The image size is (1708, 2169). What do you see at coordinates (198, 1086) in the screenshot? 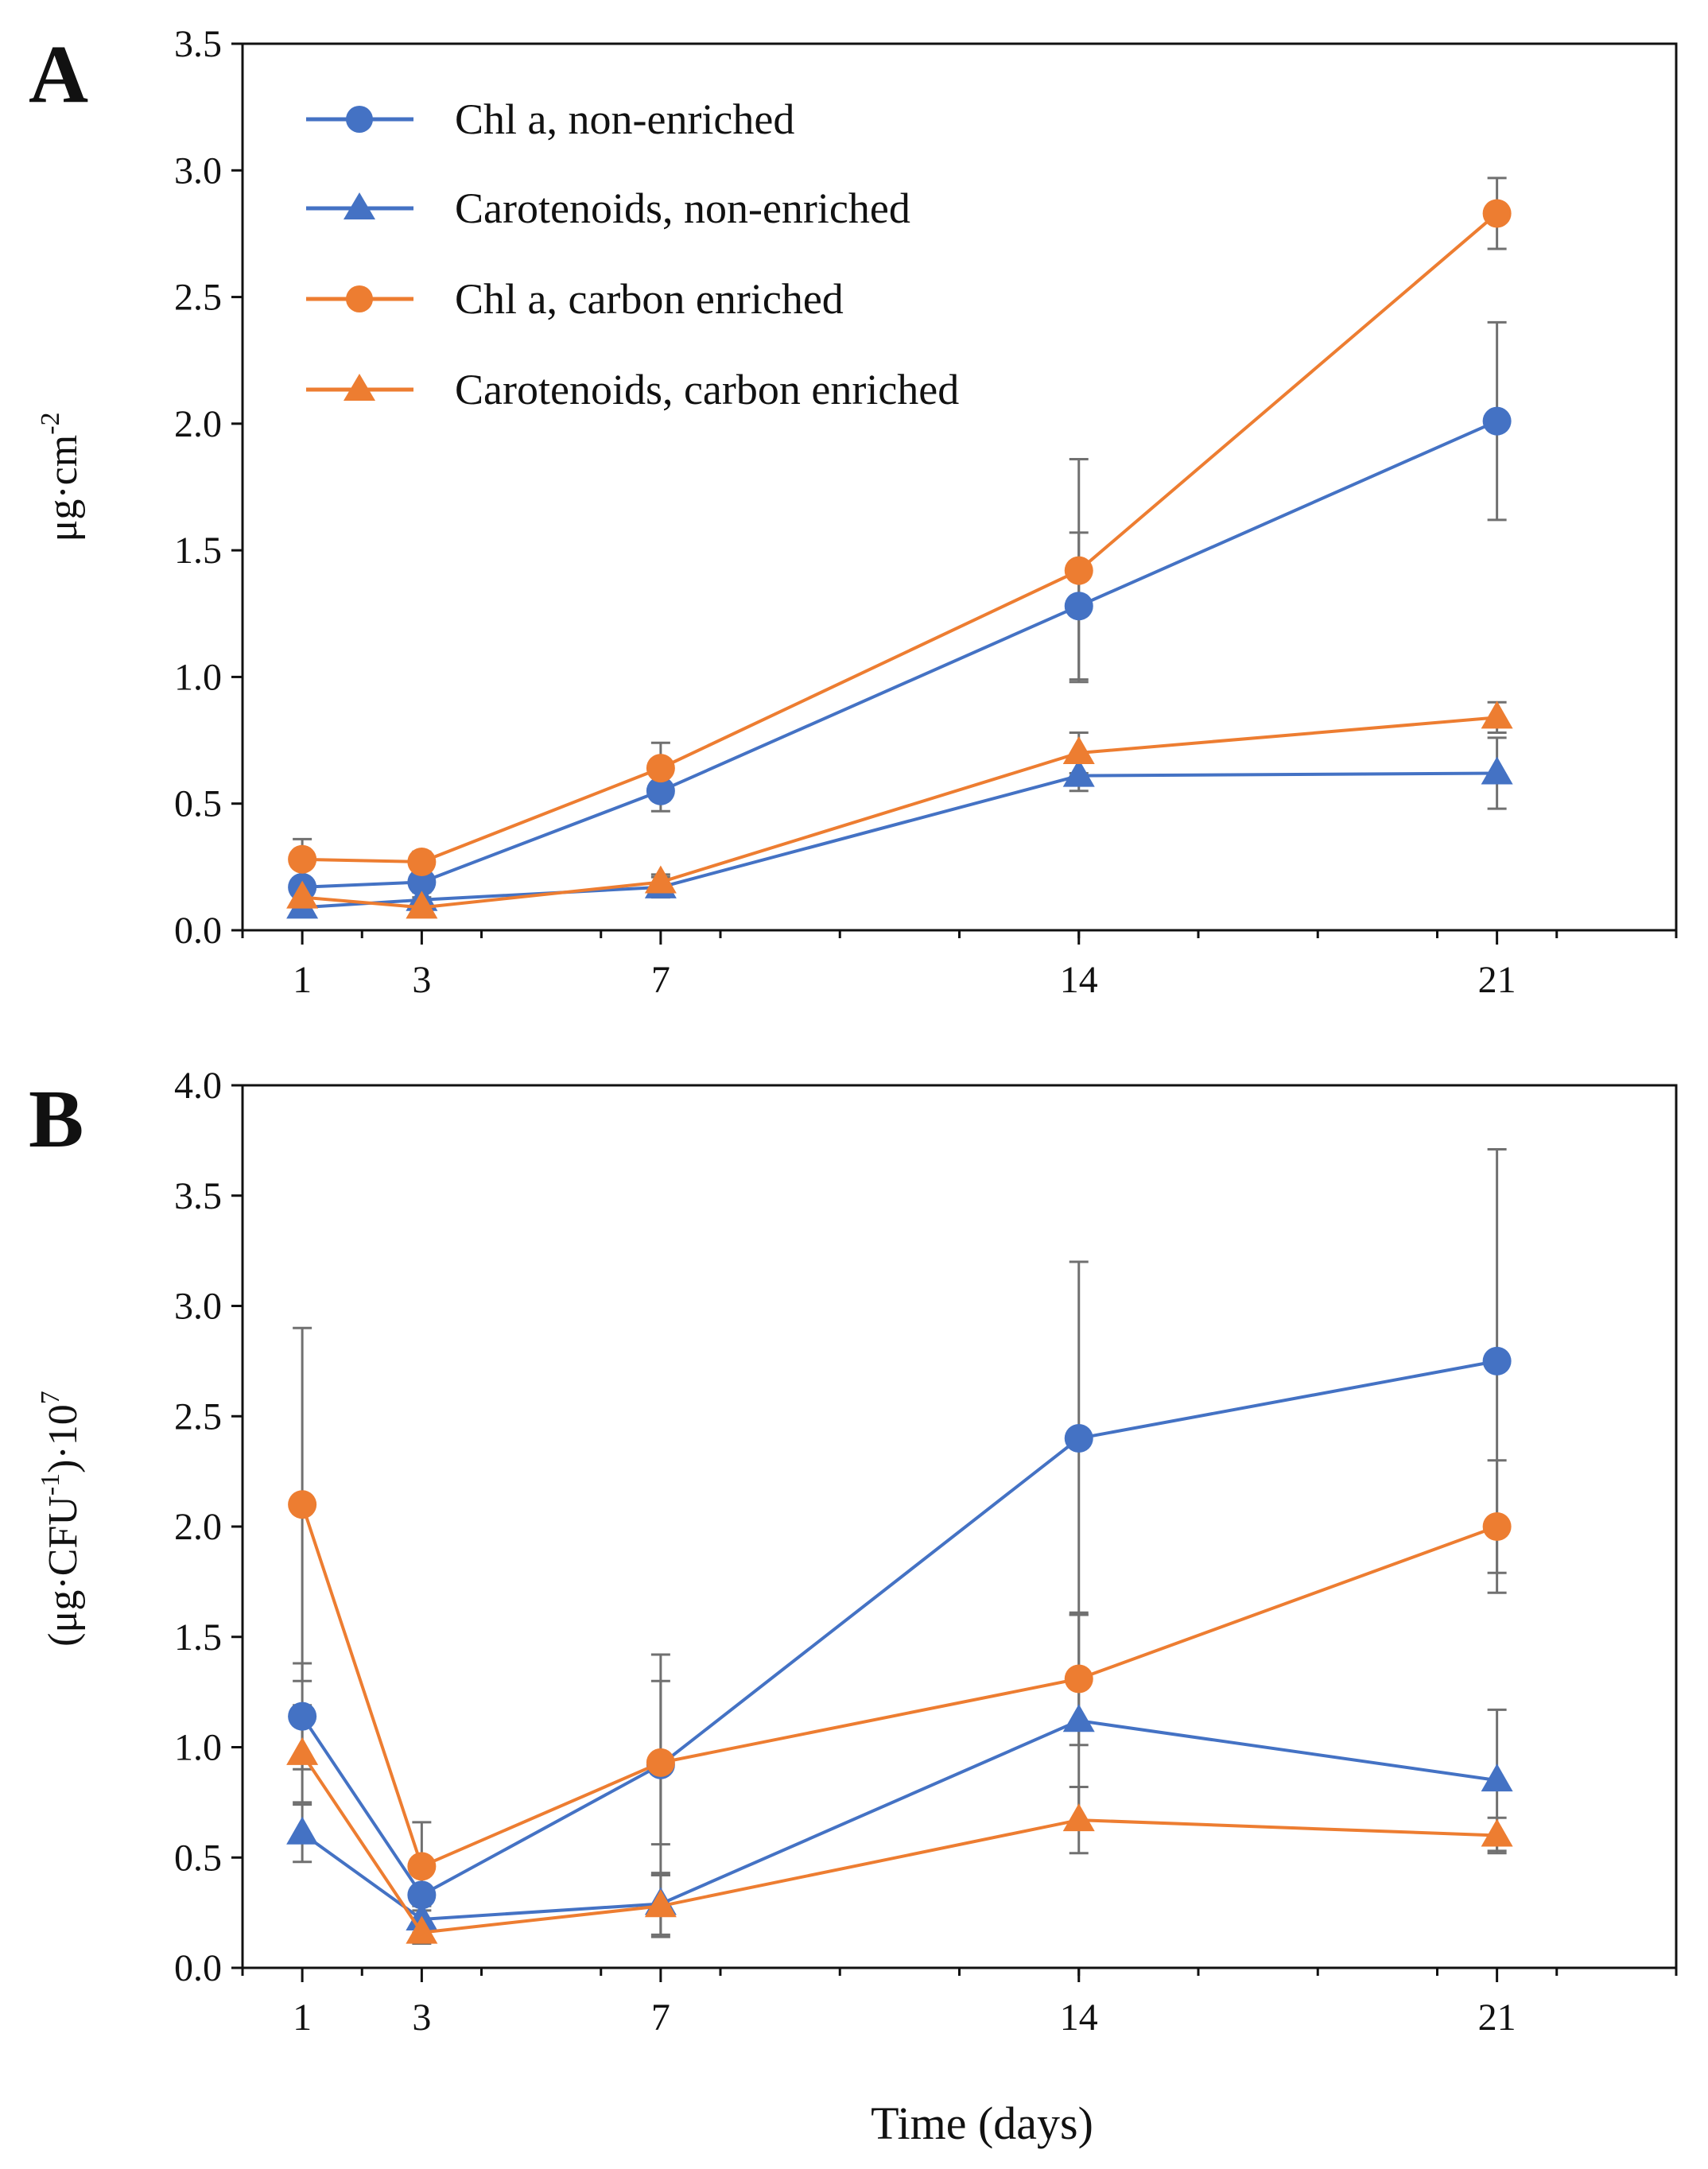
I see `y-tick-label: 4.0` at bounding box center [198, 1086].